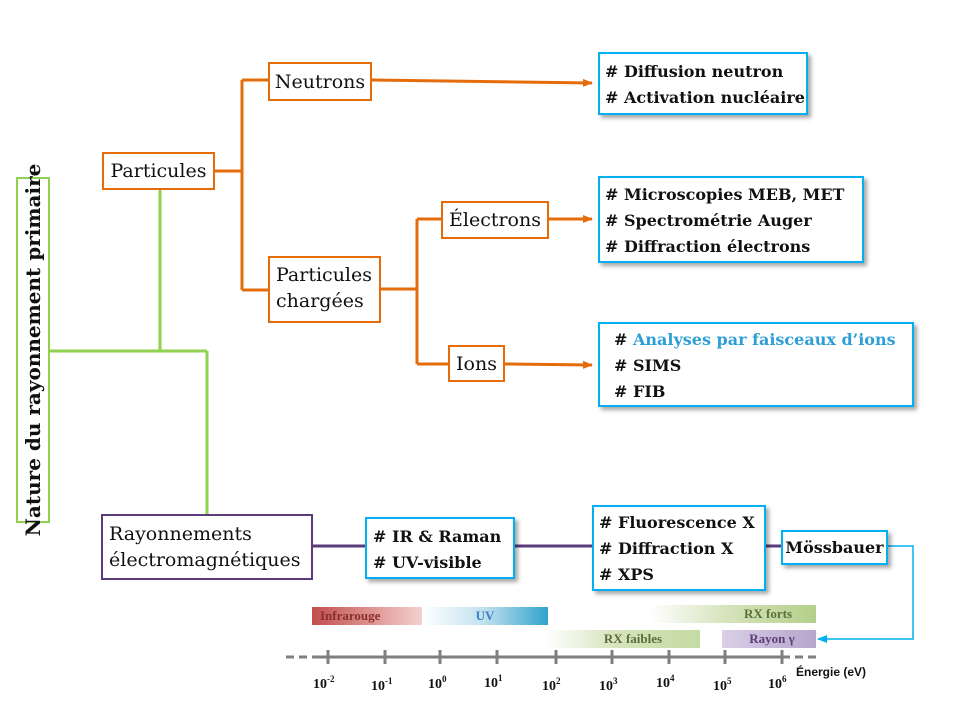  I want to click on neutrons-label: Neutrons, so click(320, 81).